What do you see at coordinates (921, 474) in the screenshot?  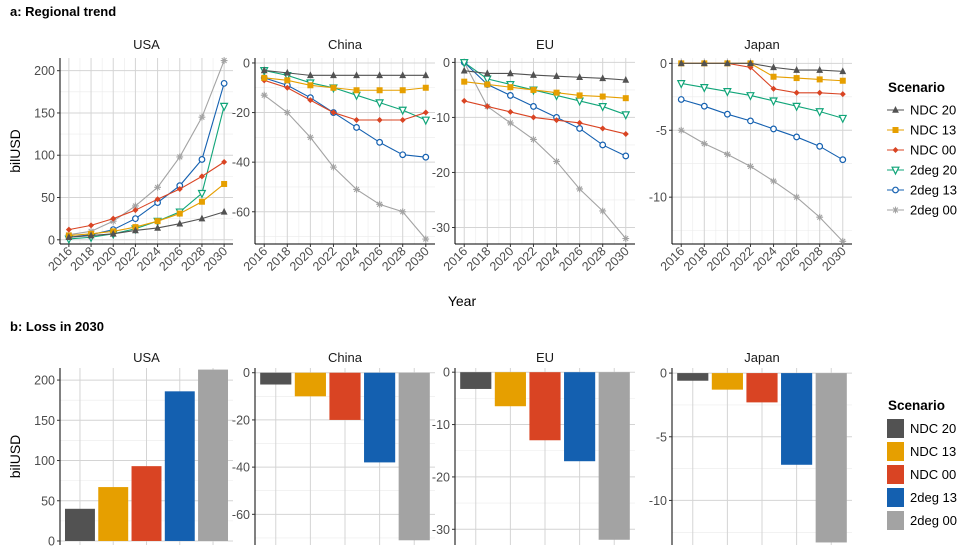 I see `legend-item: NDC 00` at bounding box center [921, 474].